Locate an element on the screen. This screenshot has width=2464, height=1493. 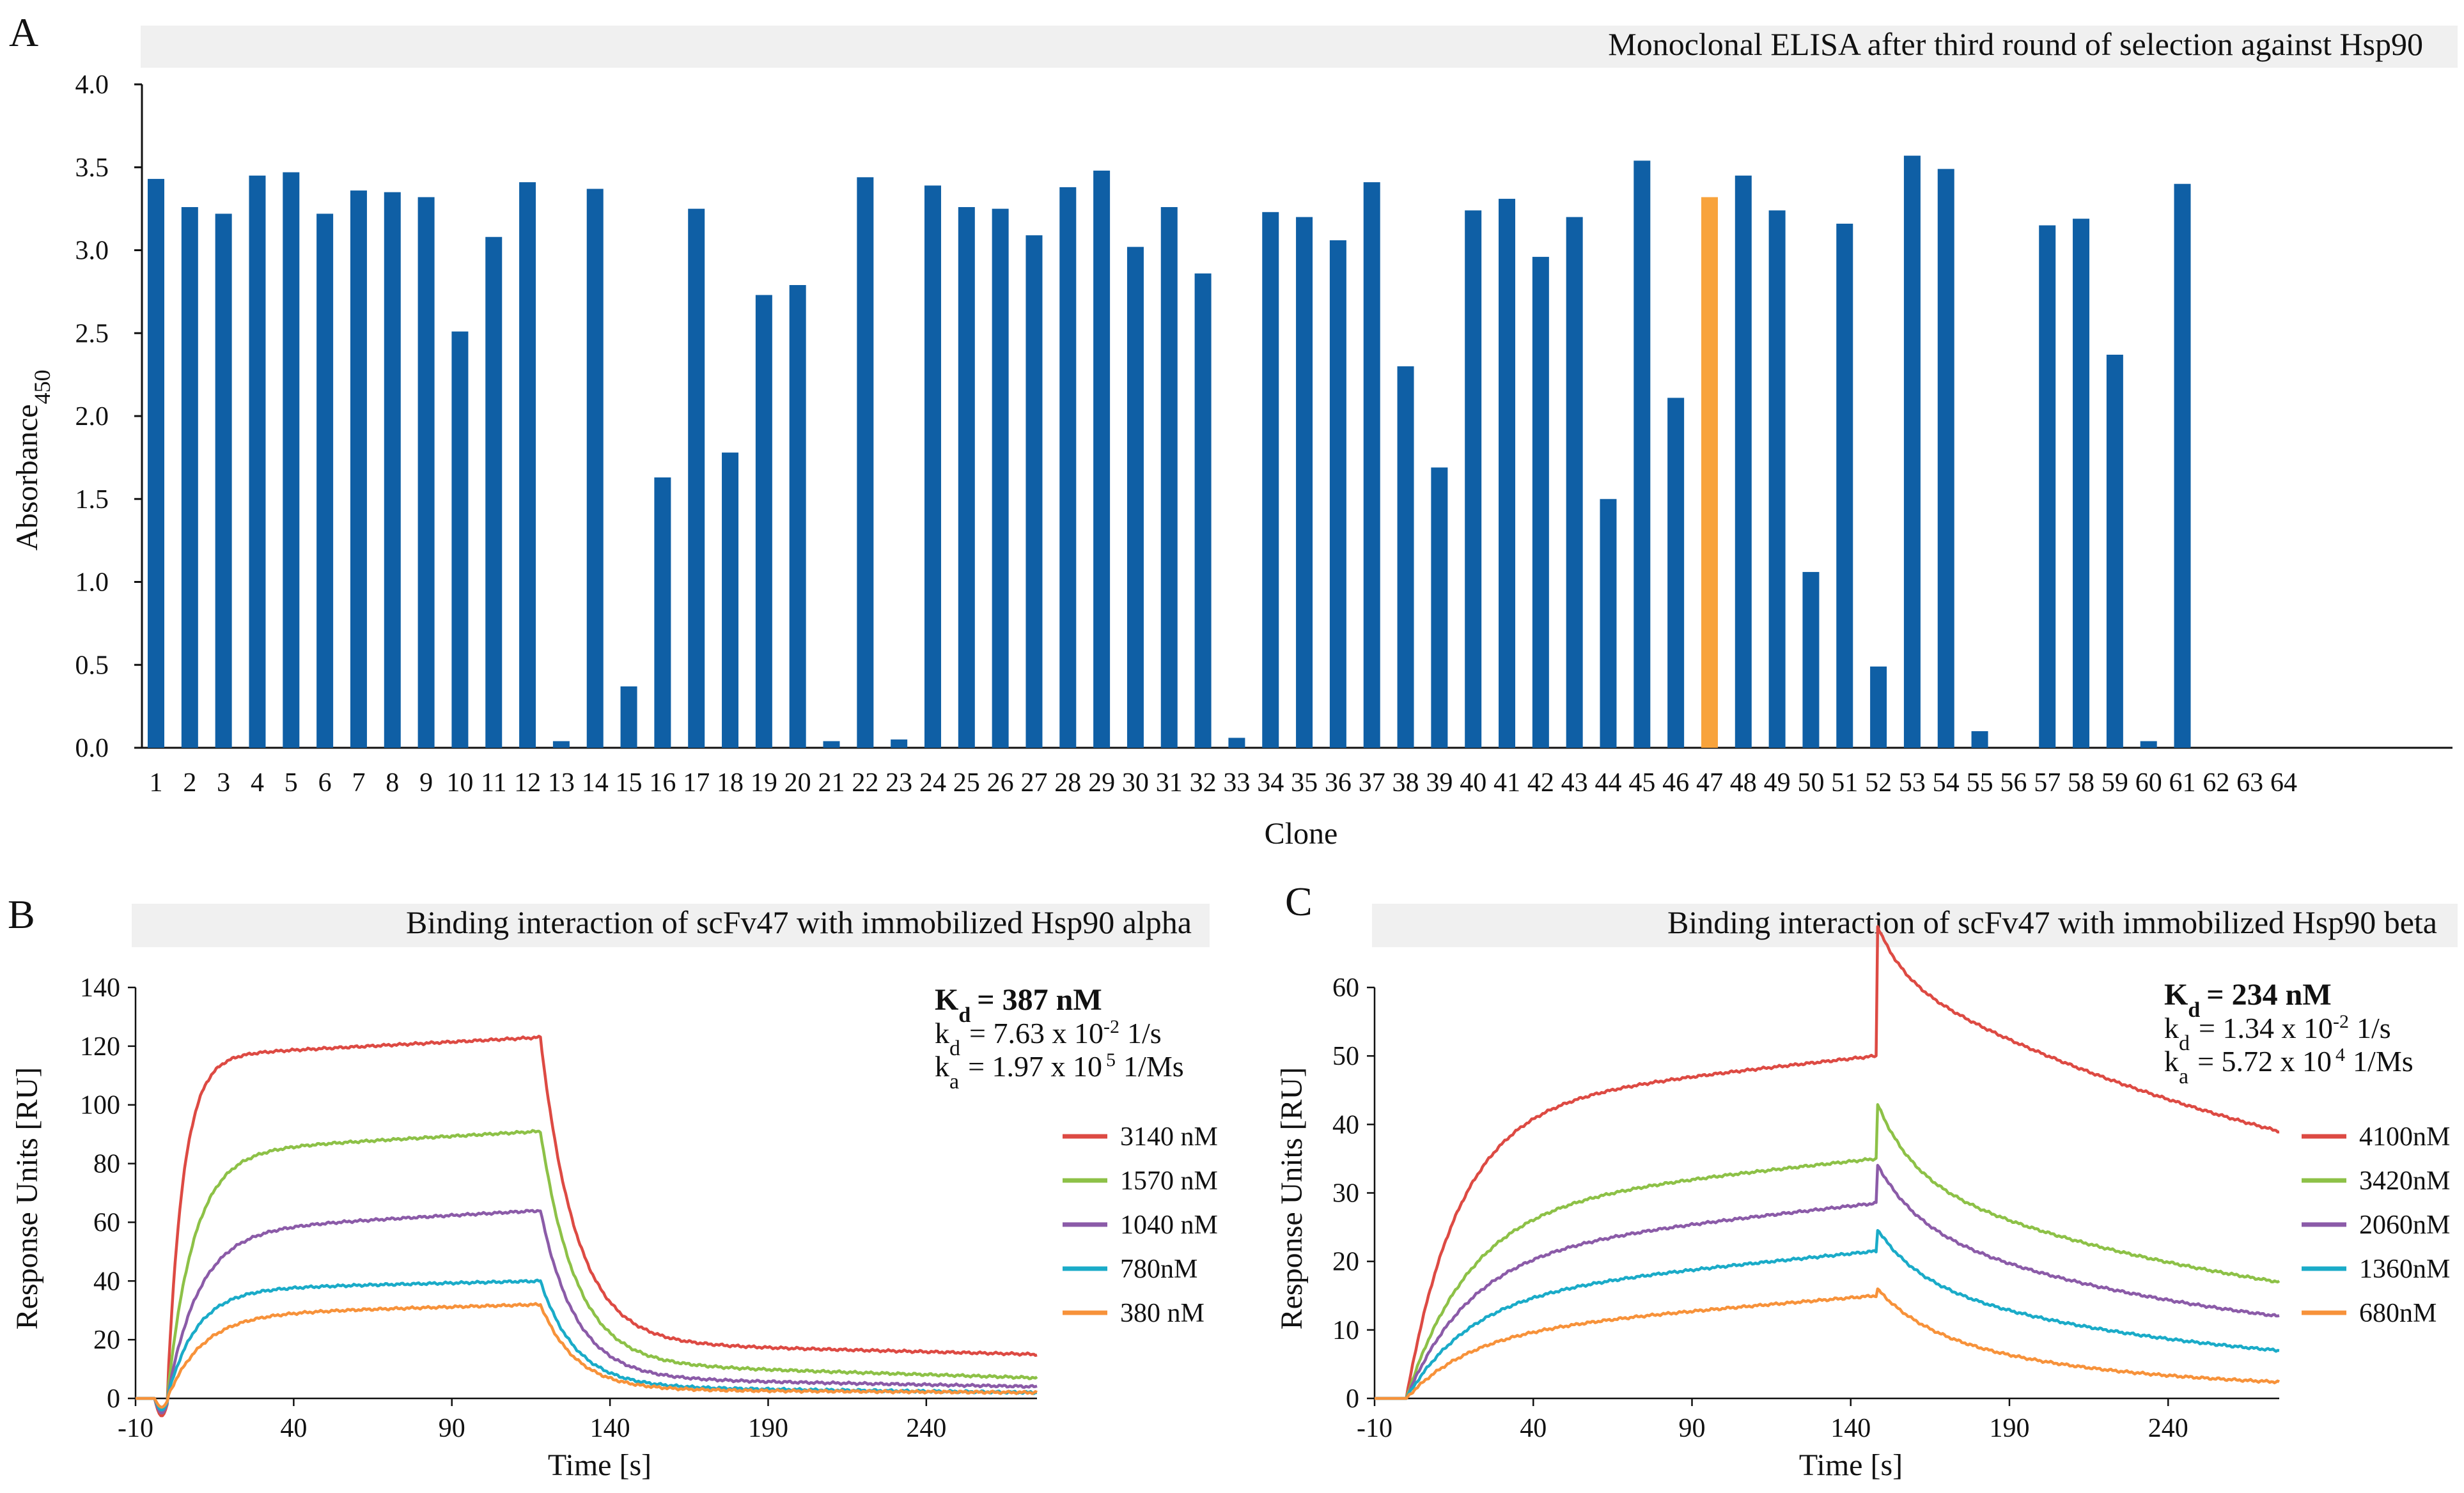
panel-a-xtick-label: 36 is located at coordinates (1338, 783).